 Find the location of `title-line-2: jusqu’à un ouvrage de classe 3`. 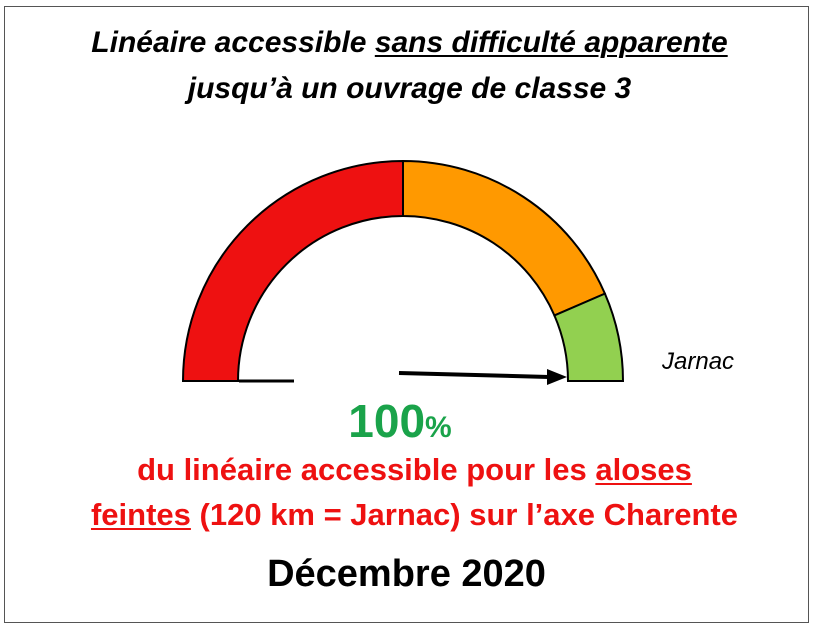

title-line-2: jusqu’à un ouvrage de classe 3 is located at coordinates (409, 88).